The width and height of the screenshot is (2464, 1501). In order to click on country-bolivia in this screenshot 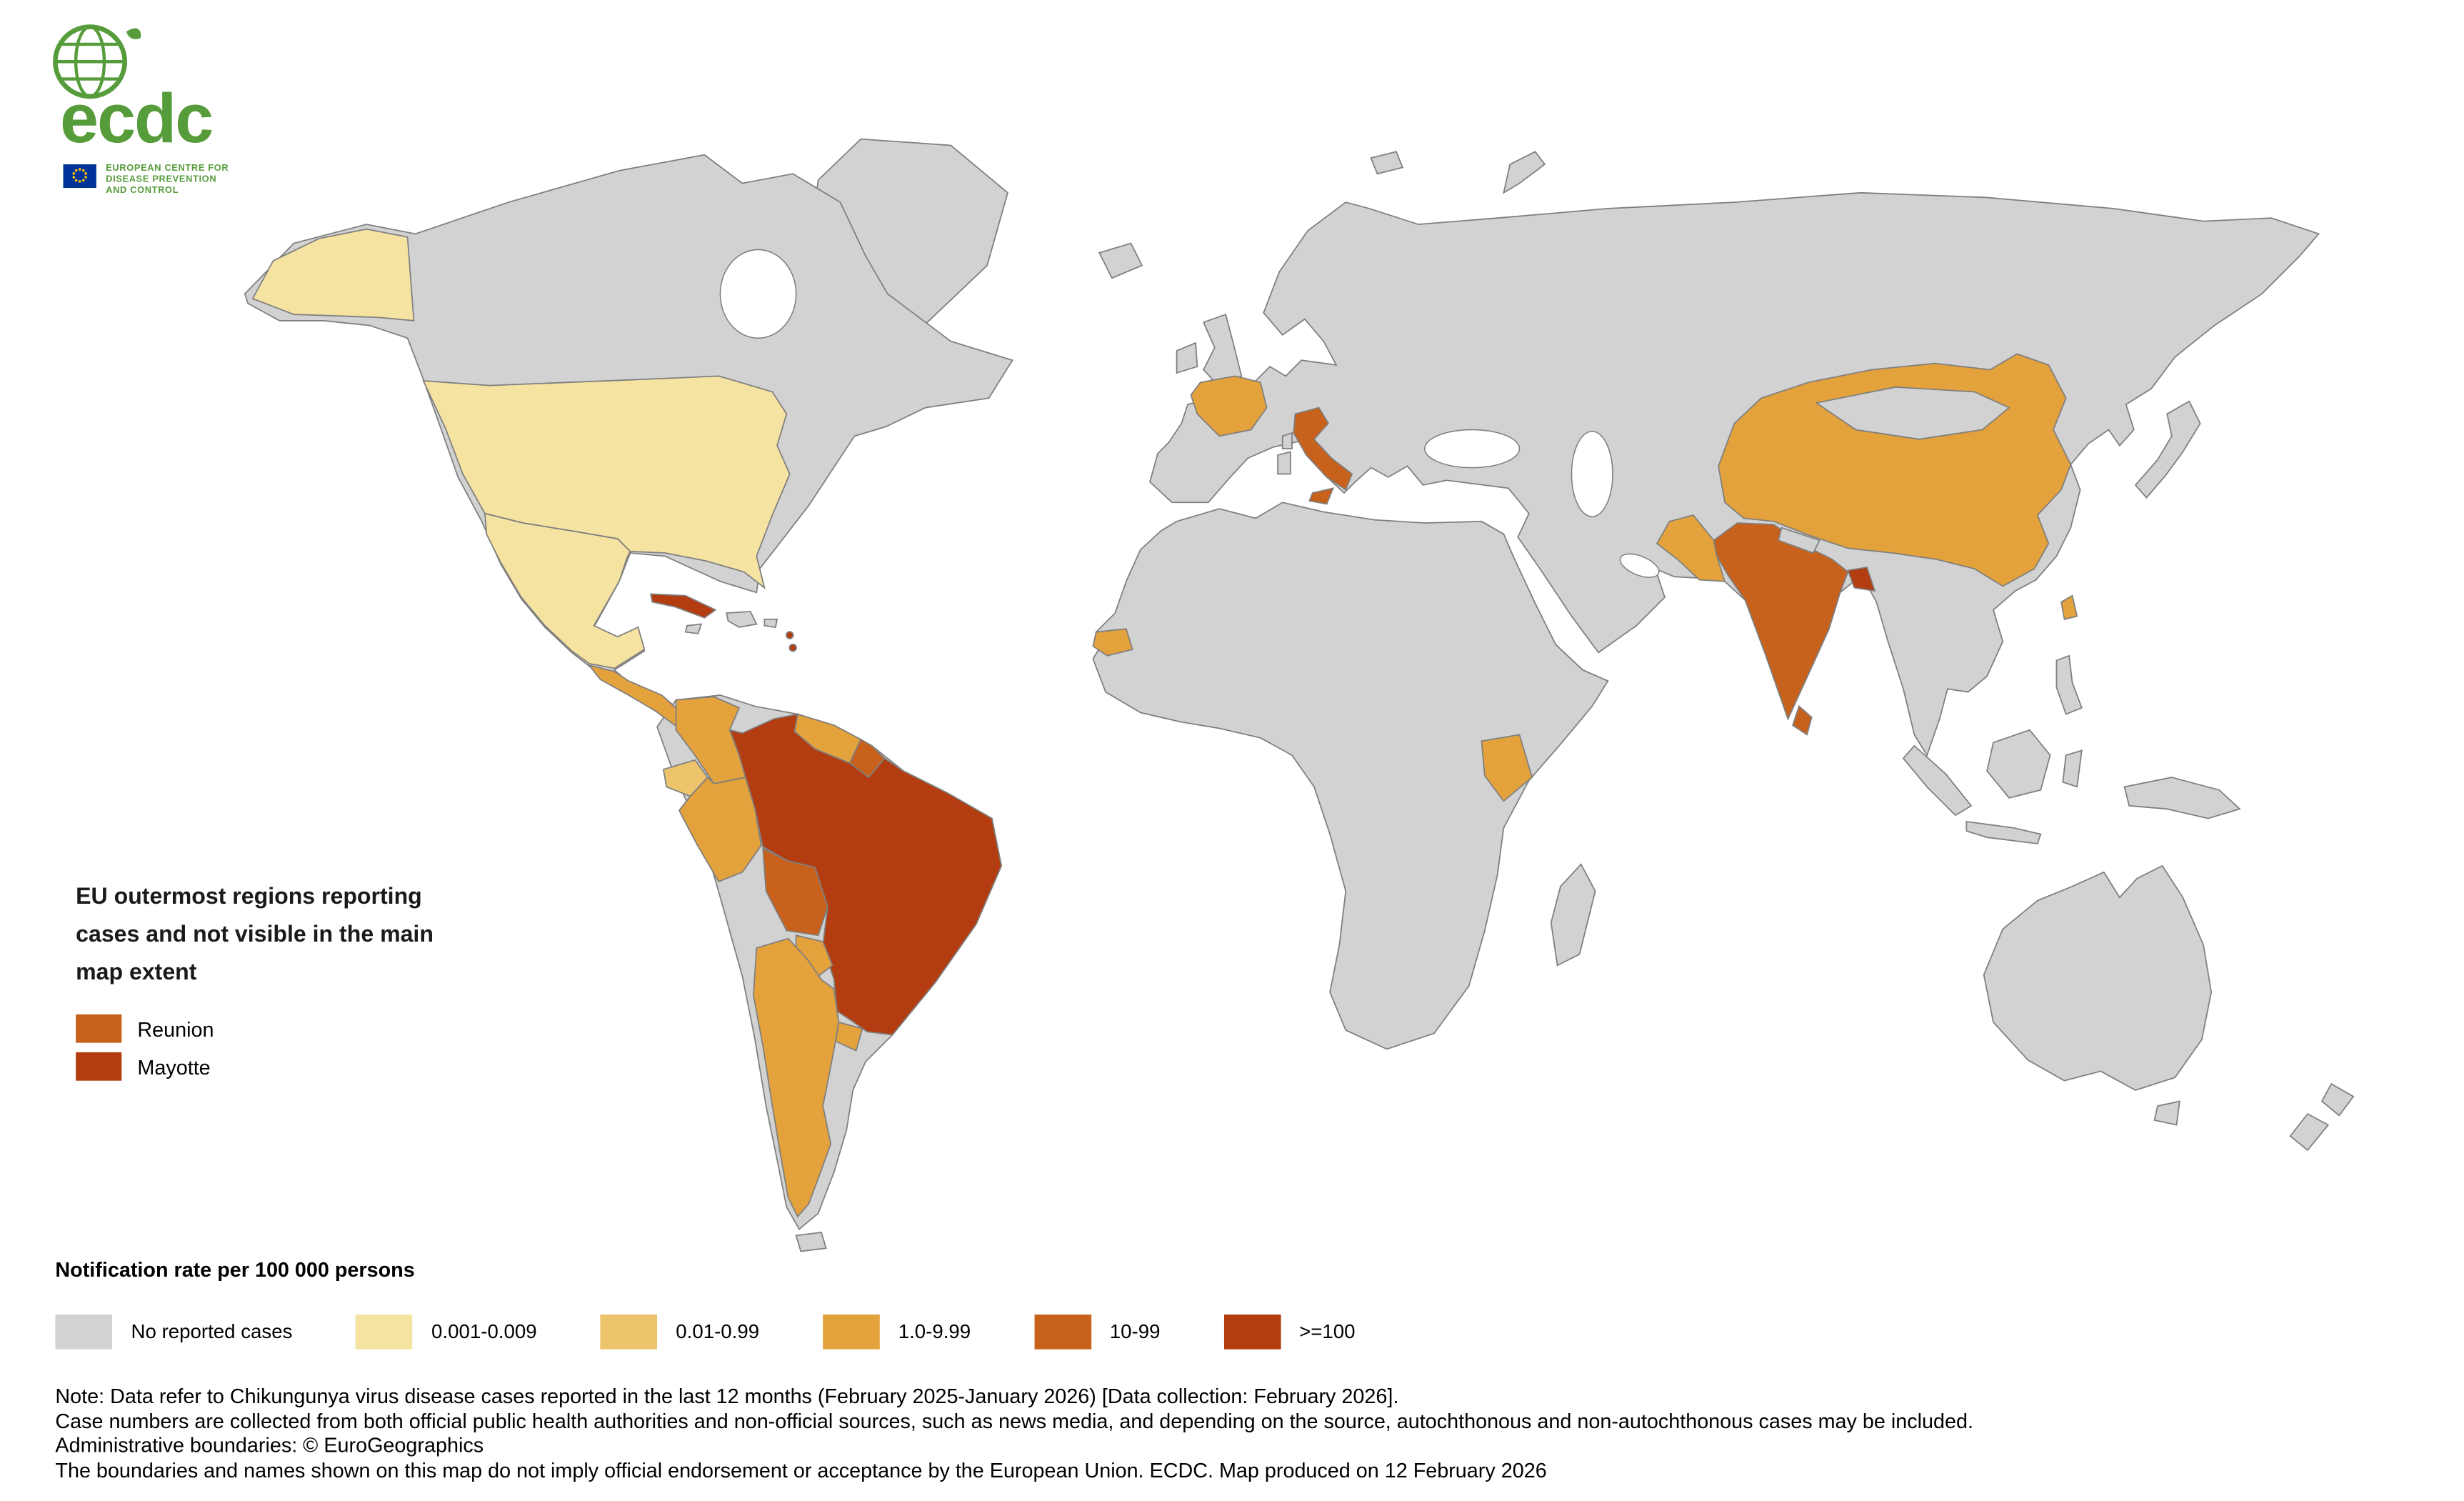, I will do `click(795, 892)`.